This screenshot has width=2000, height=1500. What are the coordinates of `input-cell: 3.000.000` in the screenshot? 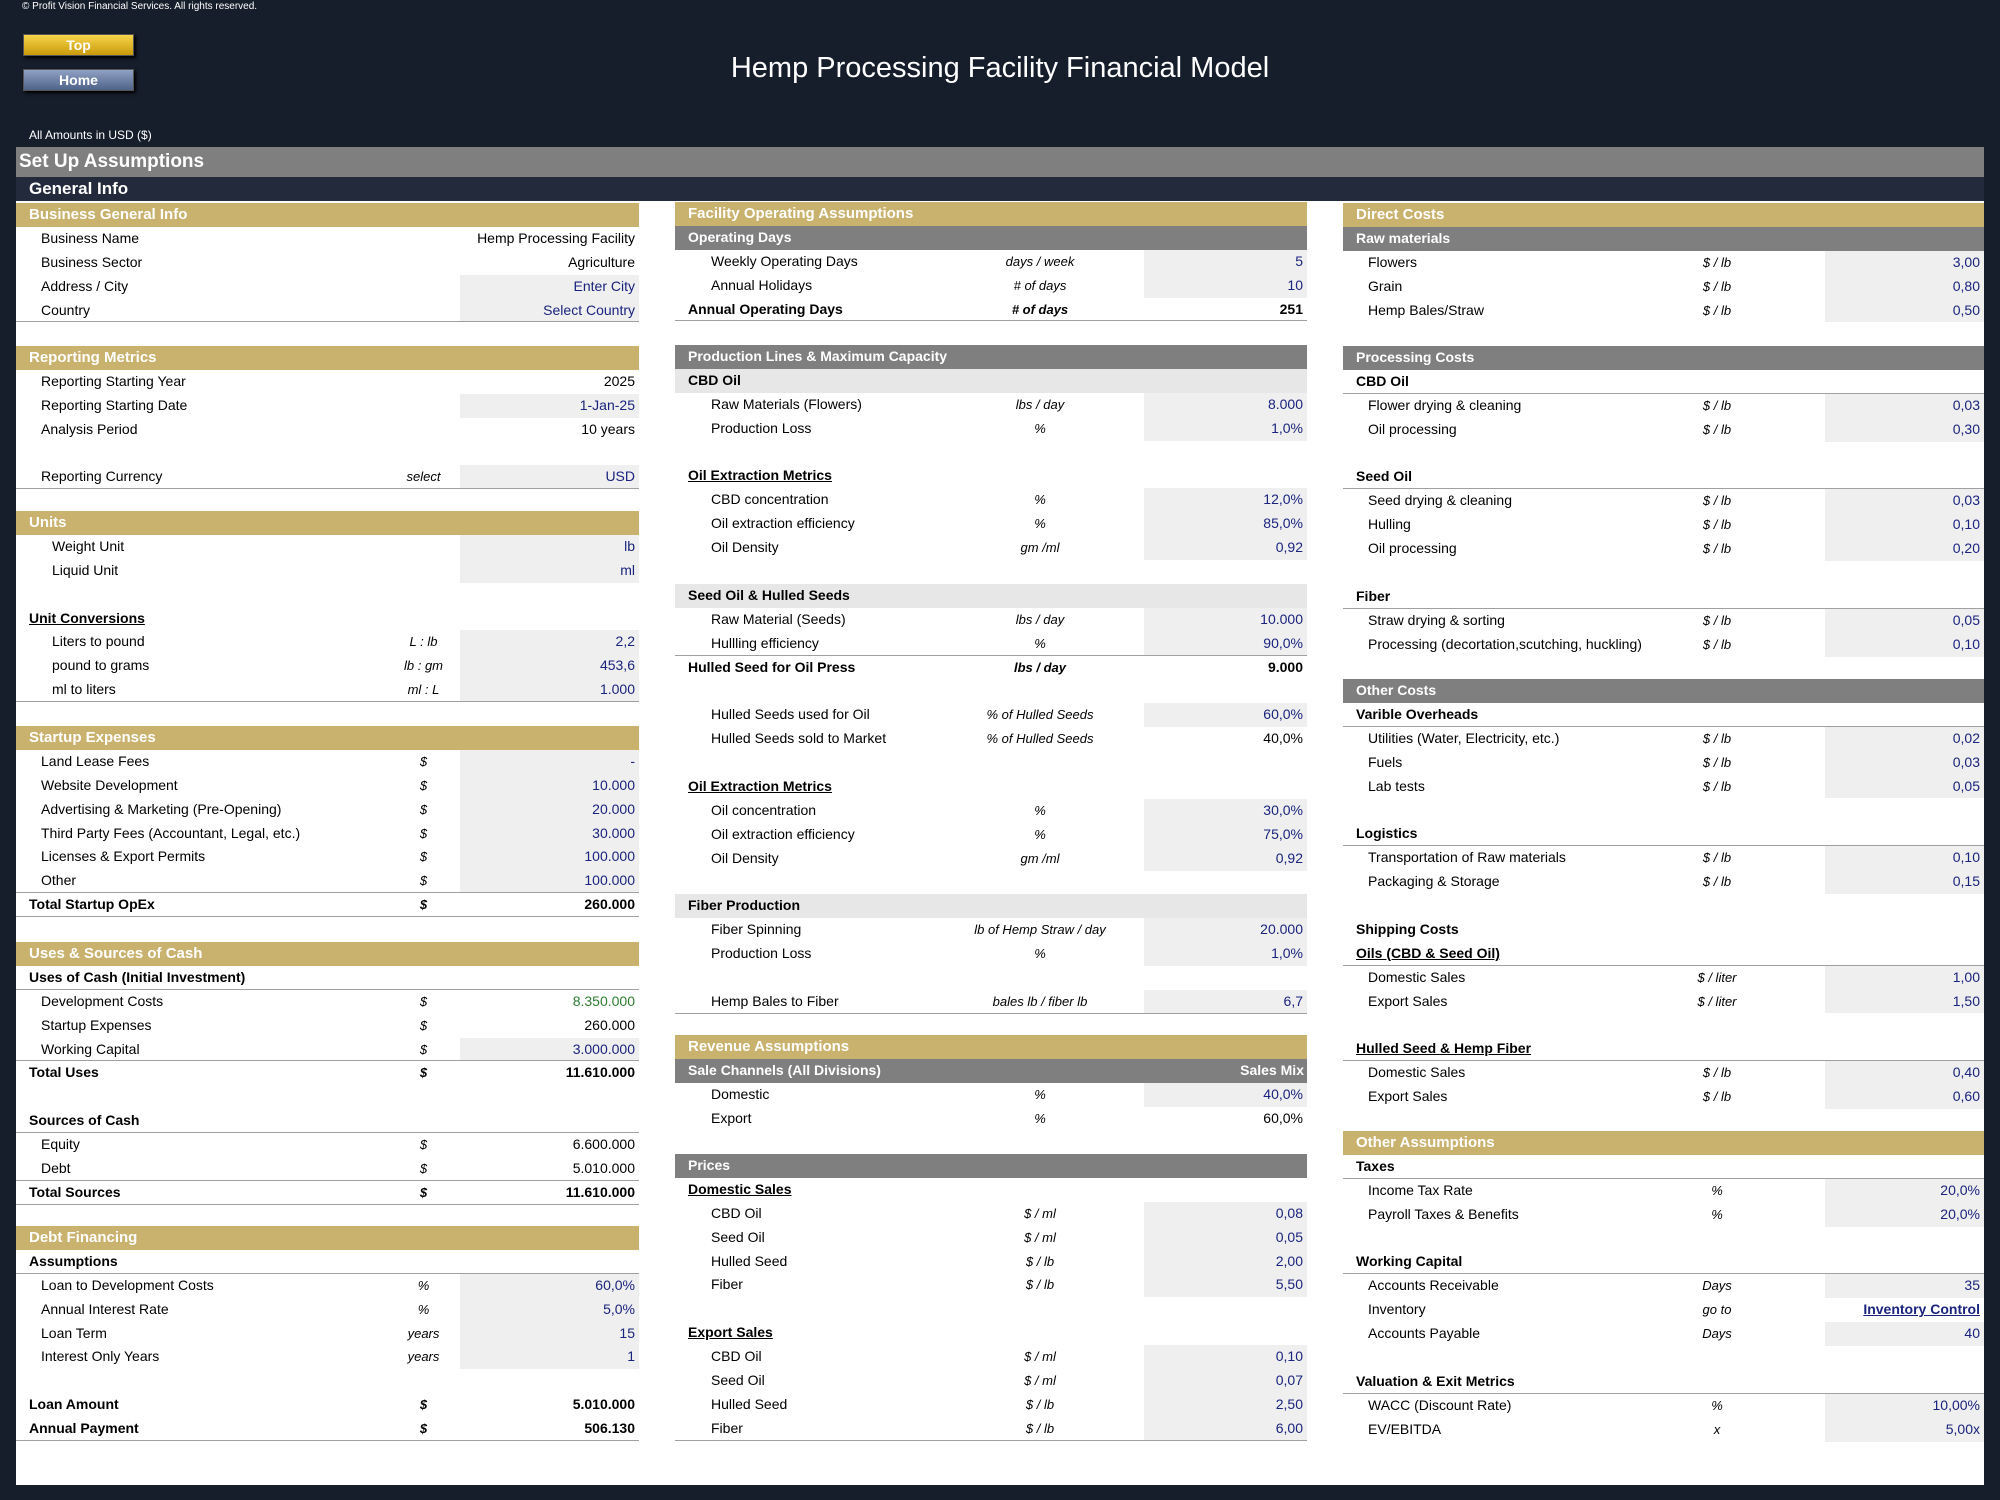 It's located at (549, 1049).